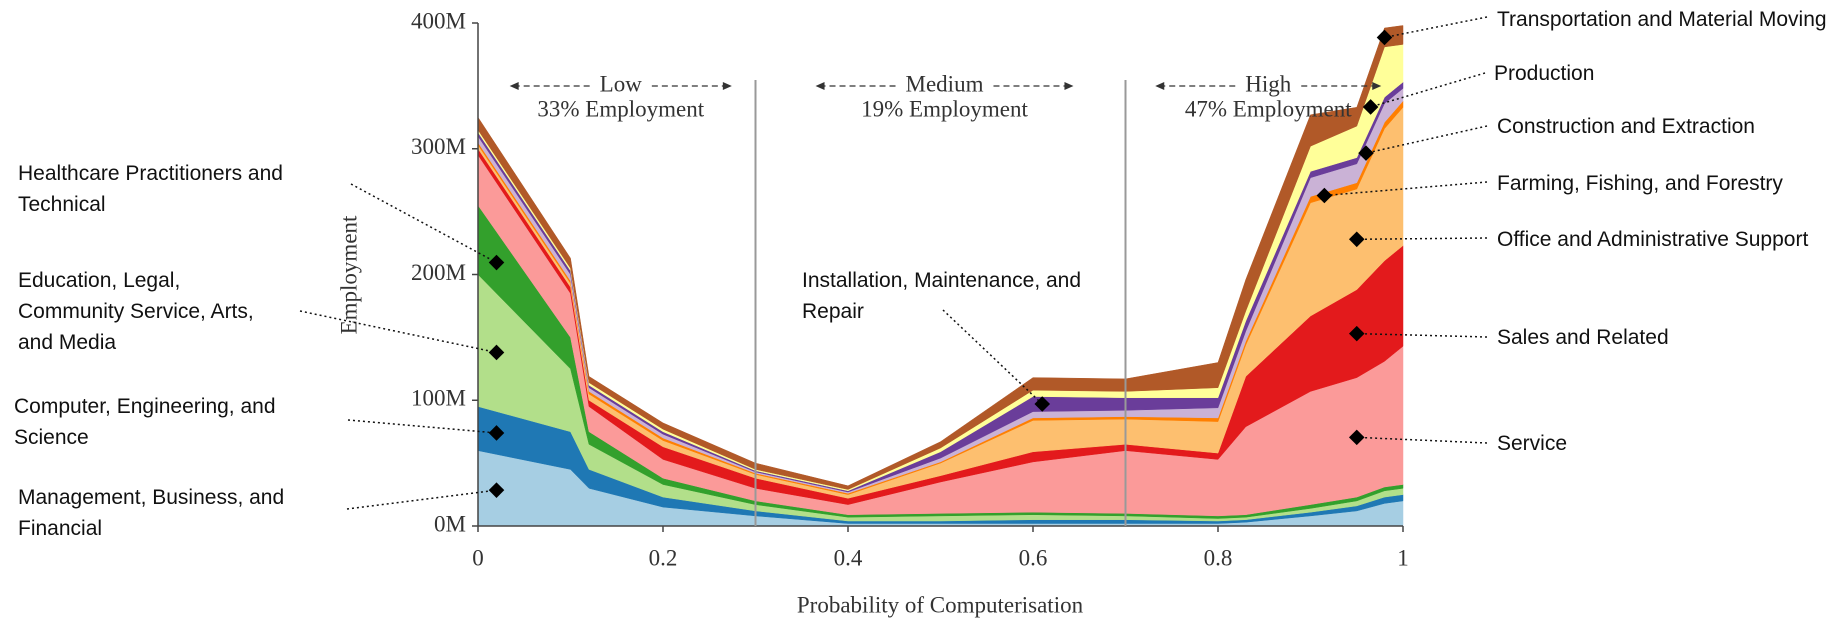 The width and height of the screenshot is (1836, 621). What do you see at coordinates (1626, 126) in the screenshot?
I see `callout-label: Construction and Extraction` at bounding box center [1626, 126].